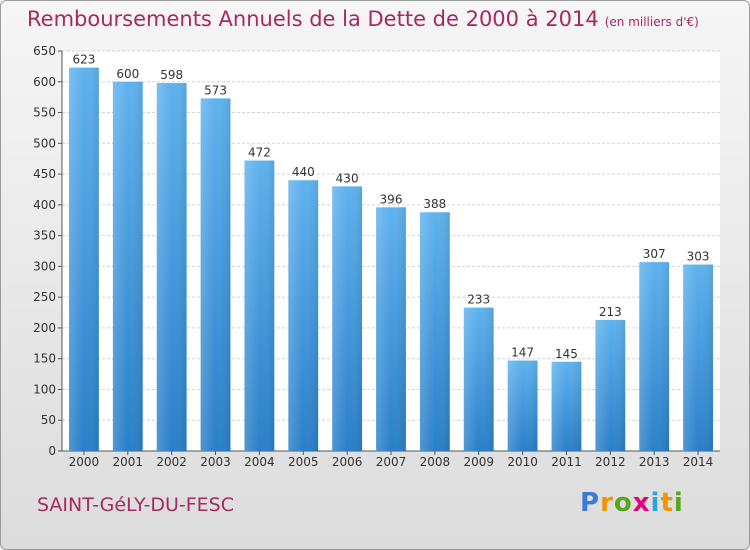  I want to click on proxiti-logo: Proxiti, so click(632, 503).